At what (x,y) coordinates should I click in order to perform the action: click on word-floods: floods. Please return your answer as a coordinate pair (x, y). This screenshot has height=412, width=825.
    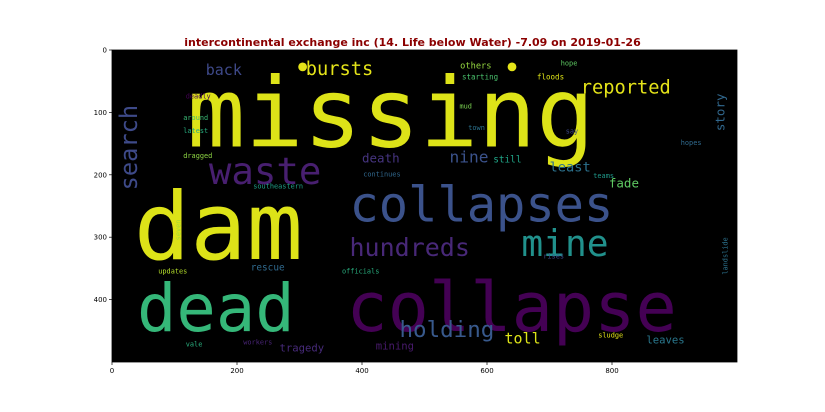
    Looking at the image, I should click on (550, 76).